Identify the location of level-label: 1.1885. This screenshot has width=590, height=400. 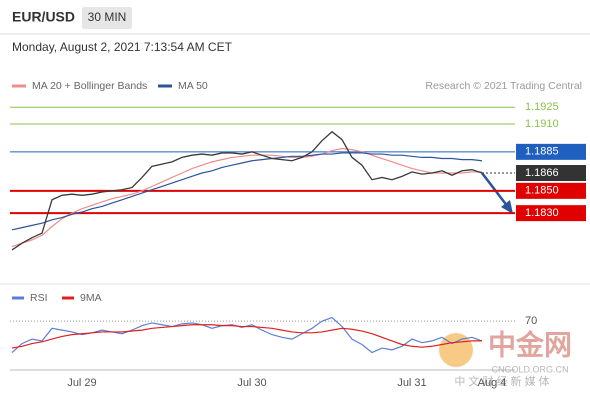
(542, 152).